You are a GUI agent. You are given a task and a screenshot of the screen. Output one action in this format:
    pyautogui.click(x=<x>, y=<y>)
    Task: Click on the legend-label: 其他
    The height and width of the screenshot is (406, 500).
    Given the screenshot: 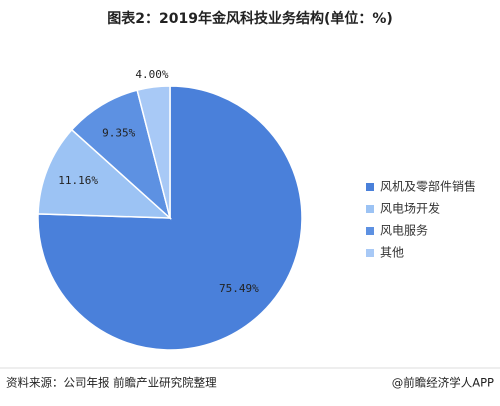 What is the action you would take?
    pyautogui.click(x=392, y=253)
    